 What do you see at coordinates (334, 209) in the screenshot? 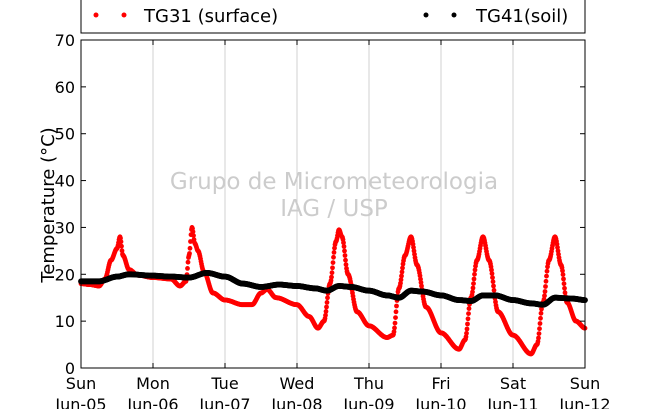
I see `watermark-line-2: IAG / USP` at bounding box center [334, 209].